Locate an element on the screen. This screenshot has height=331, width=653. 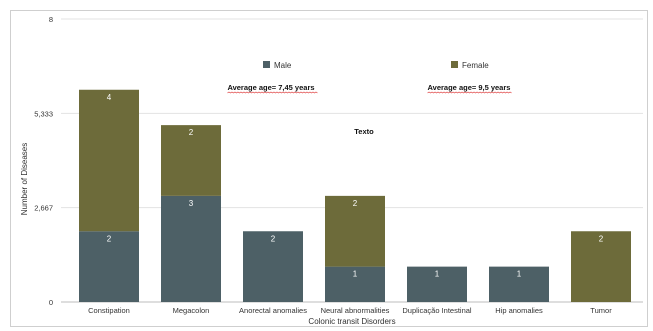
x-tick-label: Neural abnormalities is located at coordinates (355, 310).